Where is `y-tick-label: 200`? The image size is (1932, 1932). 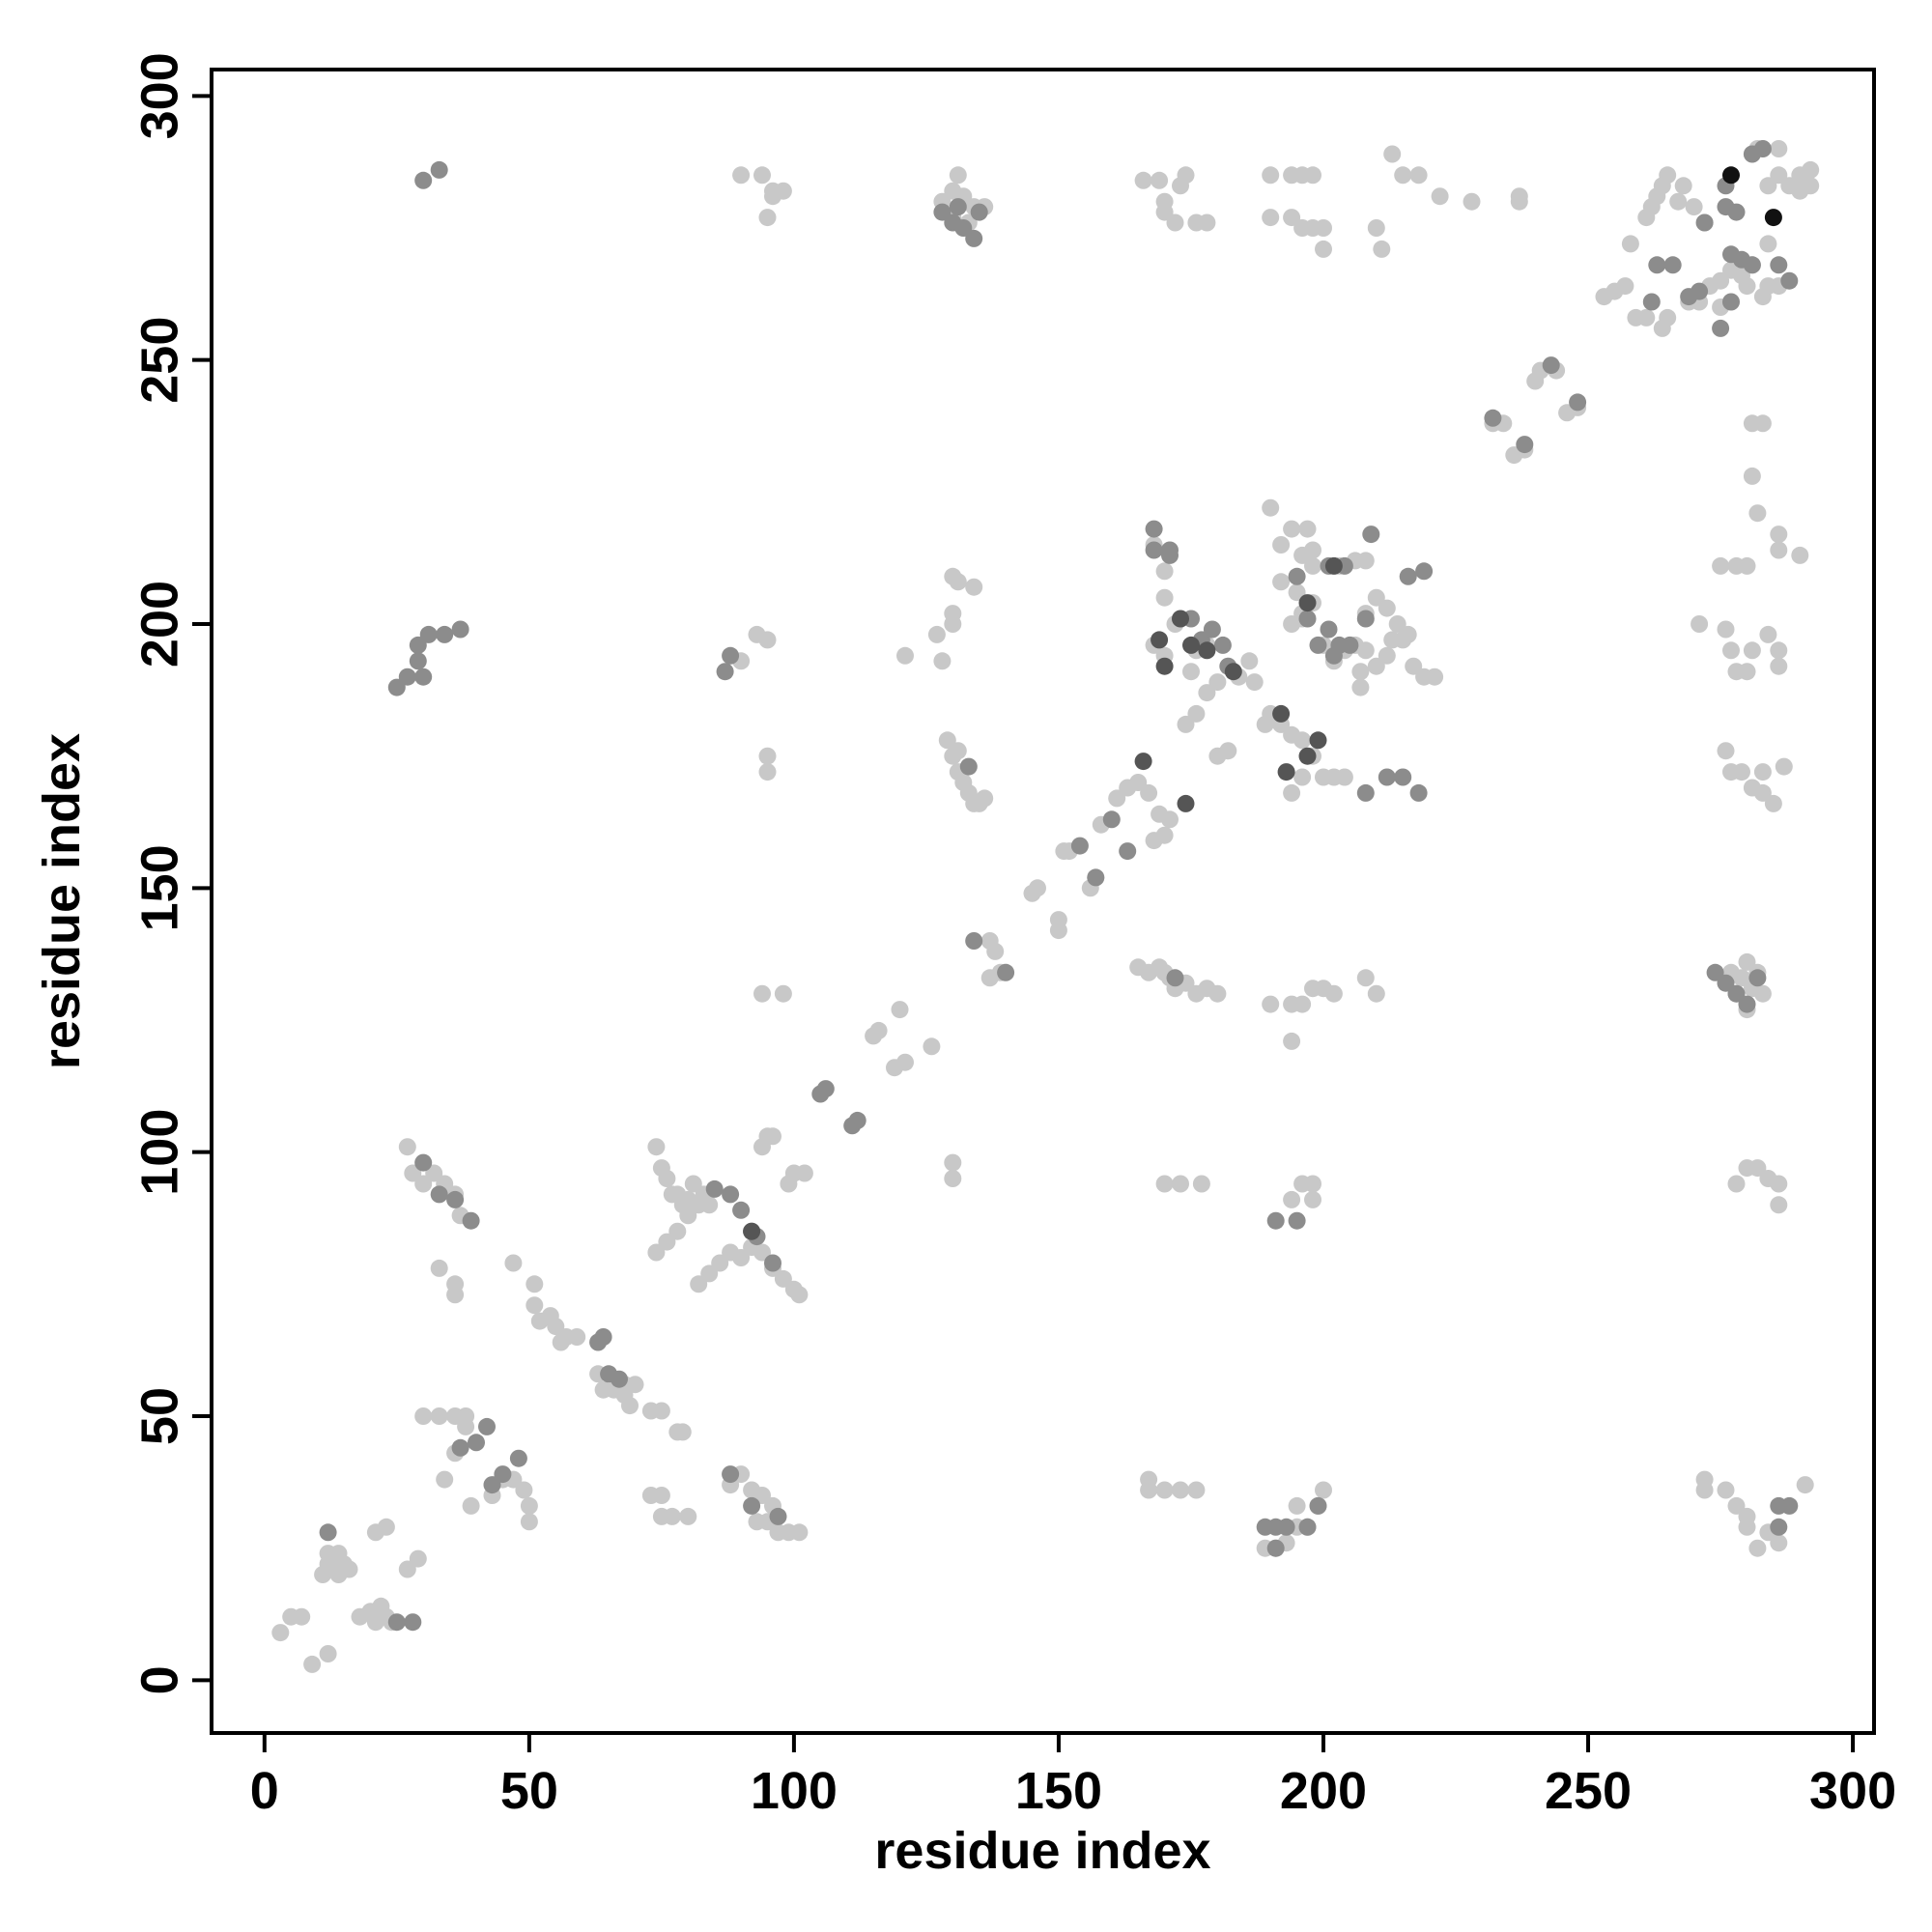 y-tick-label: 200 is located at coordinates (159, 624).